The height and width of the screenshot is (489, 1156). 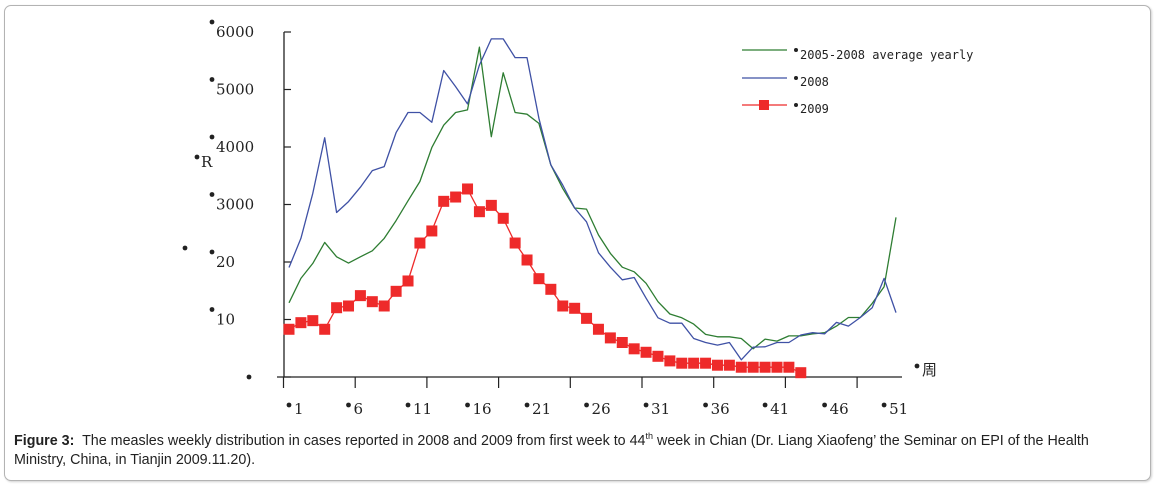 I want to click on legend: 2005-2008 average yearly 2008 2009, so click(x=857, y=82).